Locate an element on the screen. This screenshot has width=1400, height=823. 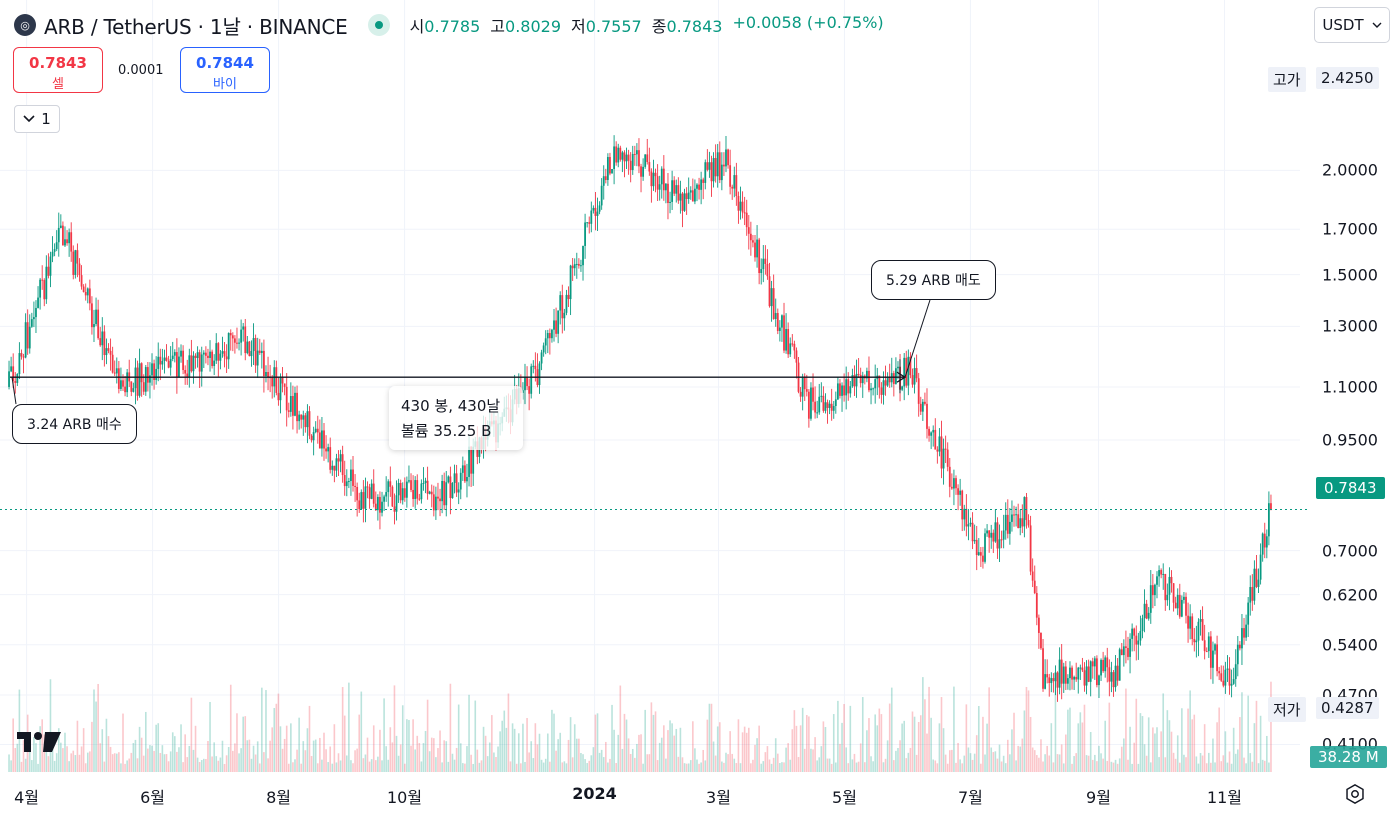
buy-annotation: 3.24 ARB 매수 is located at coordinates (74, 424).